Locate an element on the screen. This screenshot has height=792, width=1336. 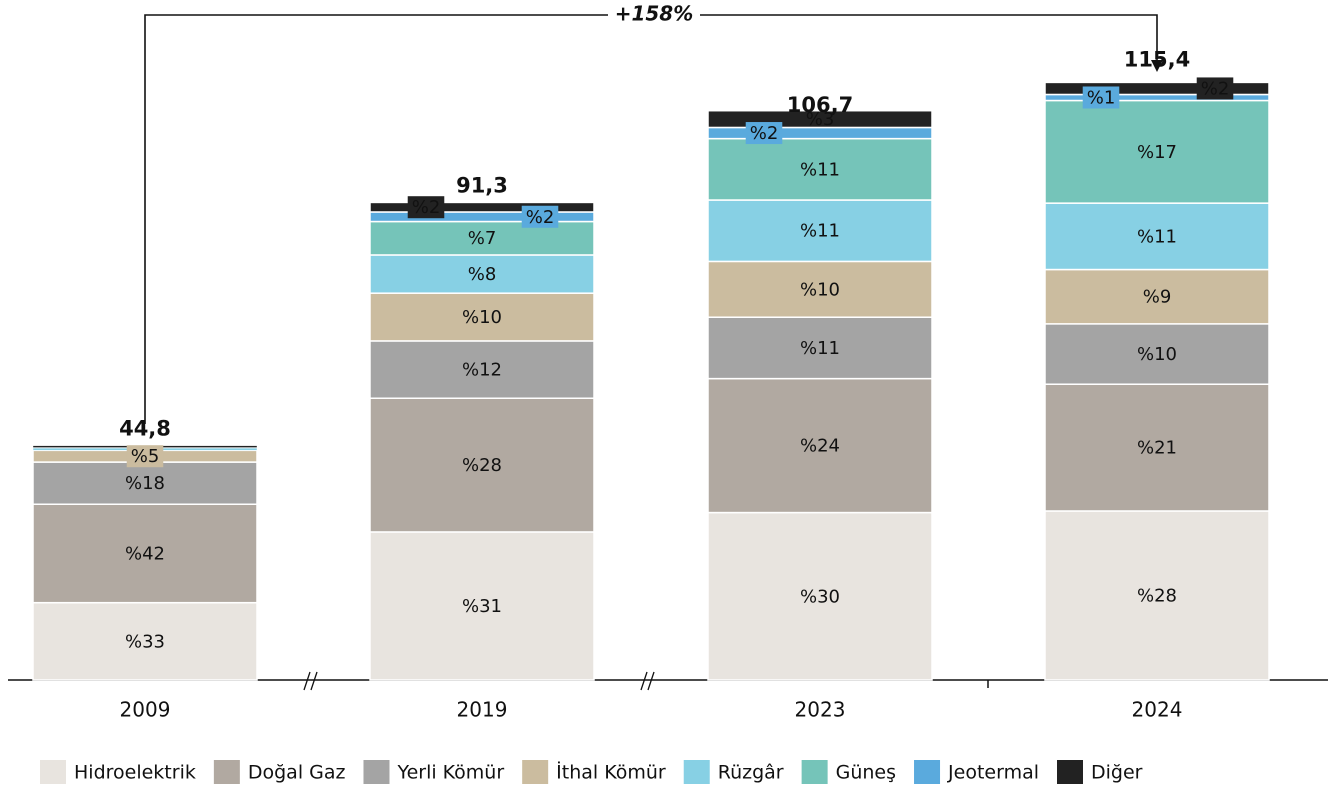
legend-label: Yerli Kömür is located at coordinates (450, 773).